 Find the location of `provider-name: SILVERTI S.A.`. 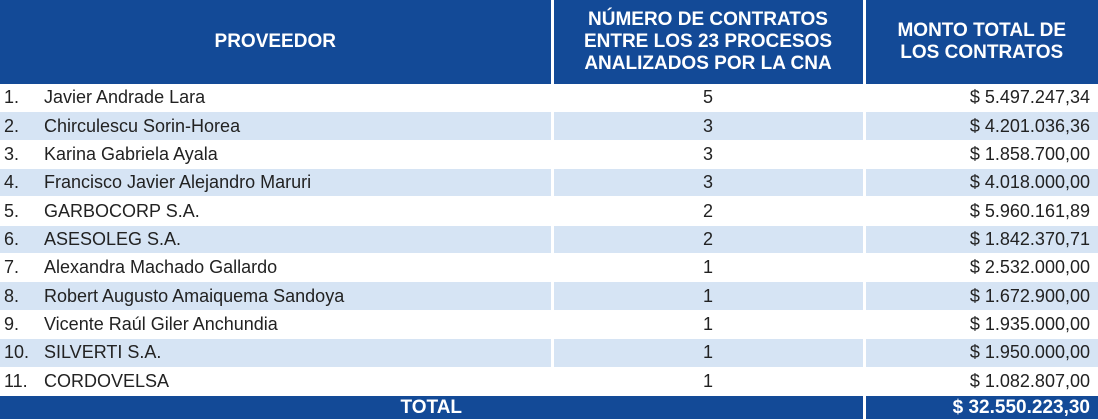

provider-name: SILVERTI S.A. is located at coordinates (103, 352).